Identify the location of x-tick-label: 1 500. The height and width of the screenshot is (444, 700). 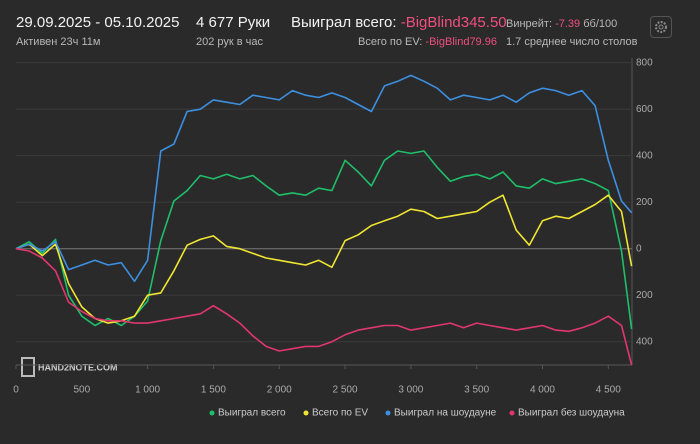
(213, 390).